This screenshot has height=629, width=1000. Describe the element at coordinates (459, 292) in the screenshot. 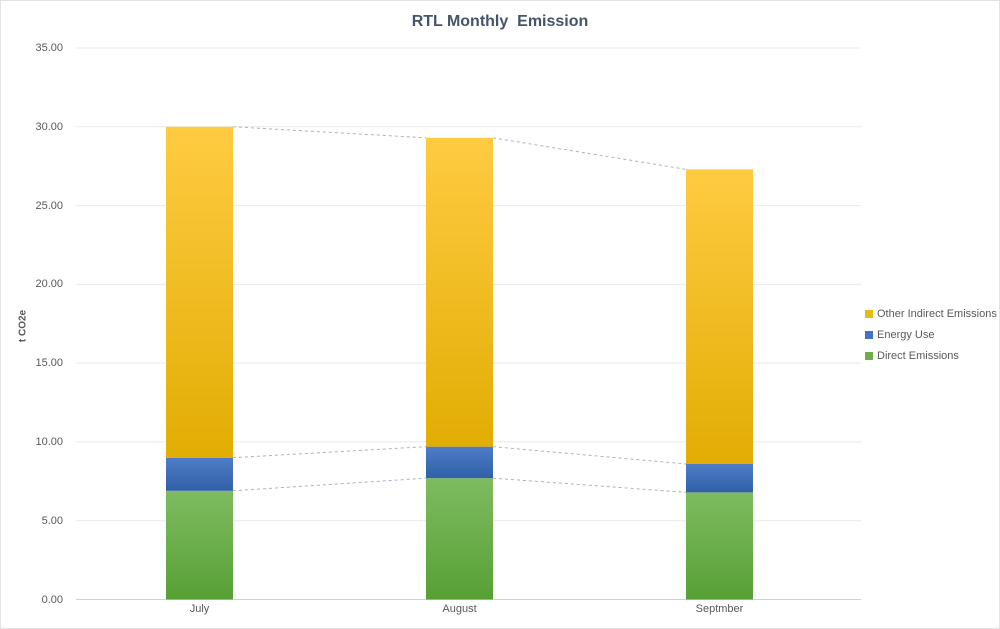

I see `bar-segment-august-other-indirect-emissions` at that location.